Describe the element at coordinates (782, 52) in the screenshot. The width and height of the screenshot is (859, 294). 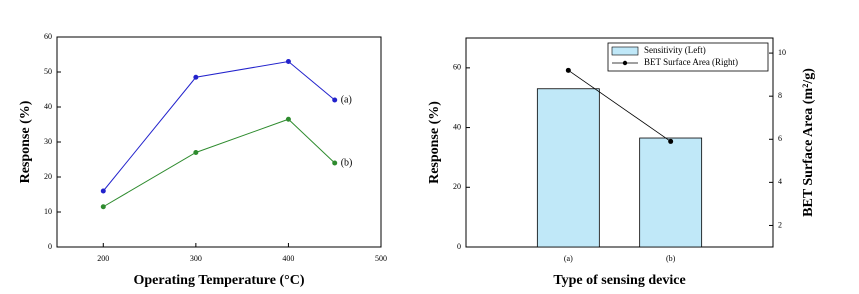
I see `y2-tick-label: 10` at that location.